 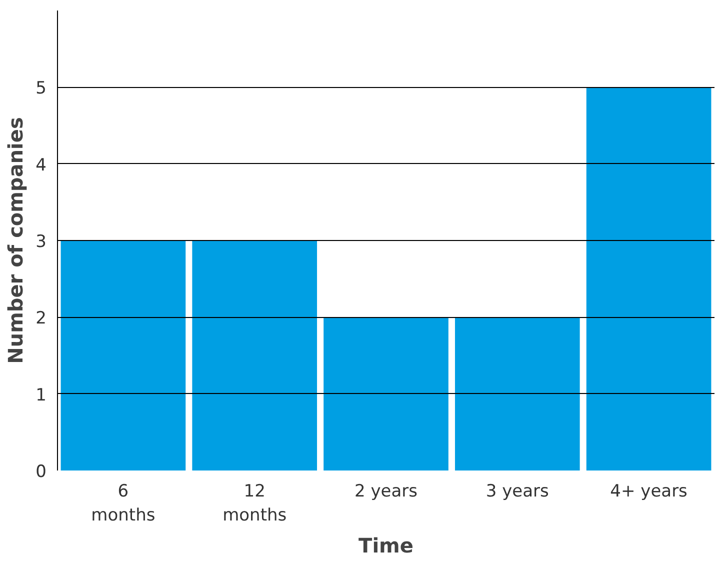 What do you see at coordinates (41, 395) in the screenshot?
I see `y-tick-label: 1` at bounding box center [41, 395].